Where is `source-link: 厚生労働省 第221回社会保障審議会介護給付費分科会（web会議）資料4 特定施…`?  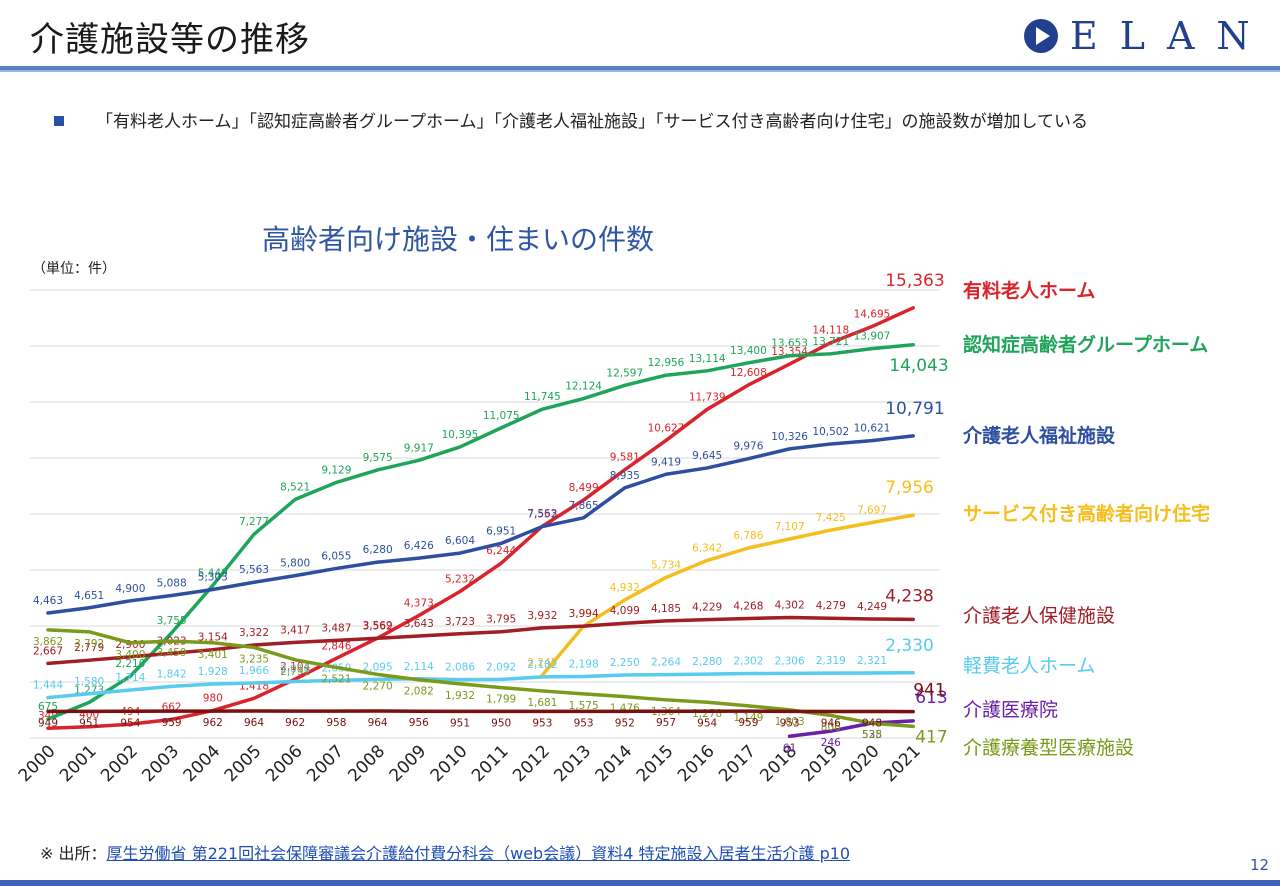 source-link: 厚生労働省 第221回社会保障審議会介護給付費分科会（web会議）資料4 特定施… is located at coordinates (478, 853).